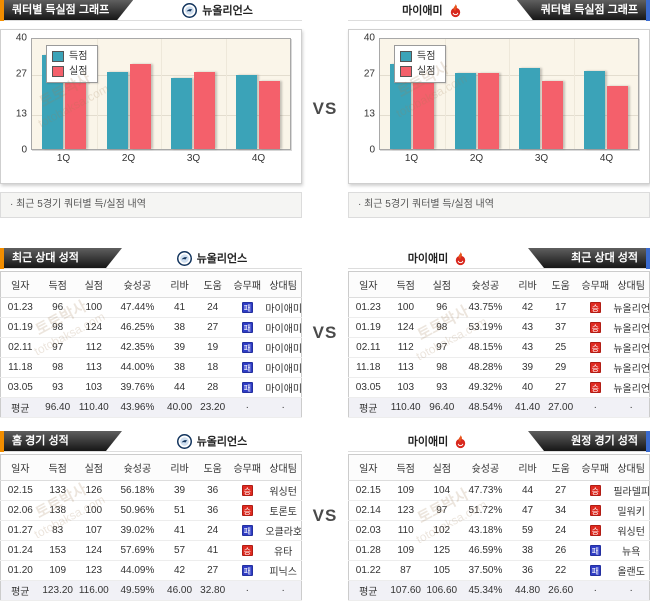 The height and width of the screenshot is (601, 650). I want to click on table-cell: 39.76%, so click(137, 387).